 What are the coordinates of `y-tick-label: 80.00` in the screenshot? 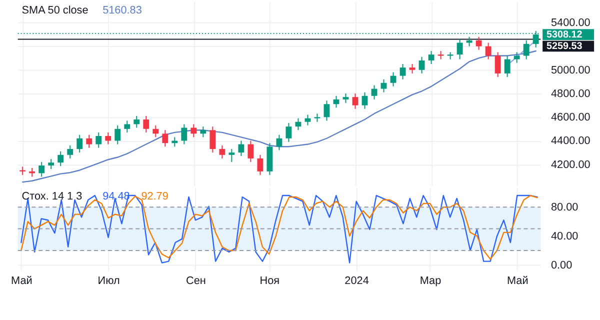 It's located at (564, 208).